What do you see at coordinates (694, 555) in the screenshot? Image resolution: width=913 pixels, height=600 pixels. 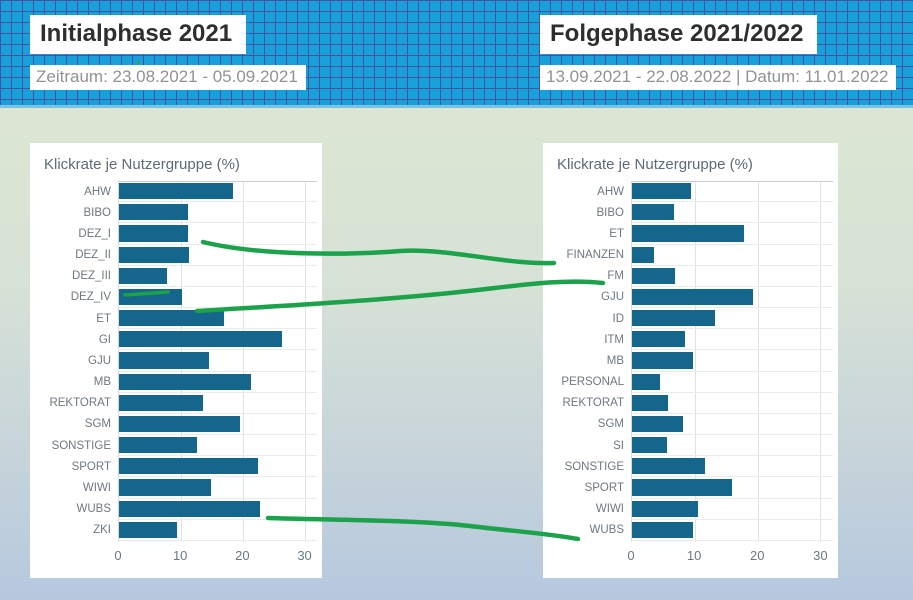 I see `x-tick-label: 10` at bounding box center [694, 555].